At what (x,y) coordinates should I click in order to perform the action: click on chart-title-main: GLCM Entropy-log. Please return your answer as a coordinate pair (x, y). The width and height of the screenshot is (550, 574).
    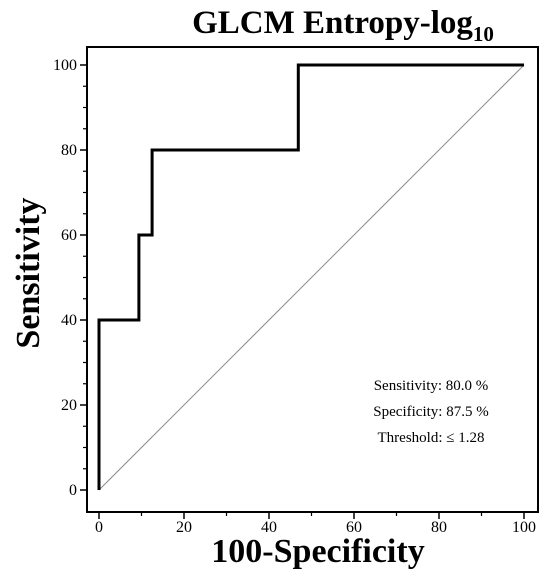
    Looking at the image, I should click on (332, 23).